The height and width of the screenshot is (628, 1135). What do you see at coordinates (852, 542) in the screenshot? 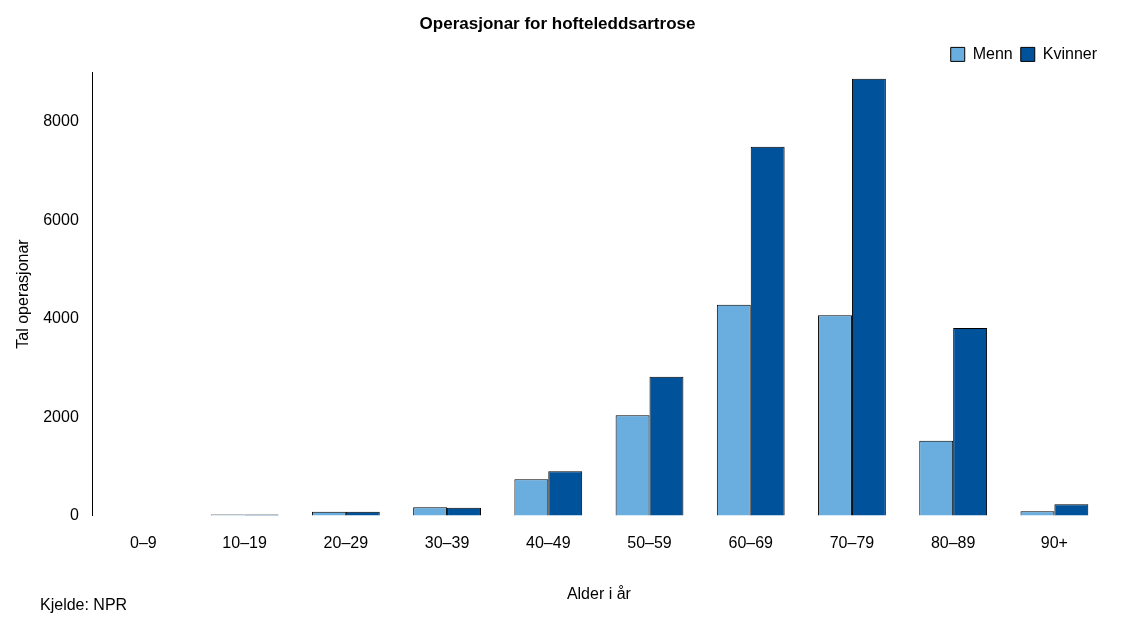
I see `x-tick-label: 70–79` at bounding box center [852, 542].